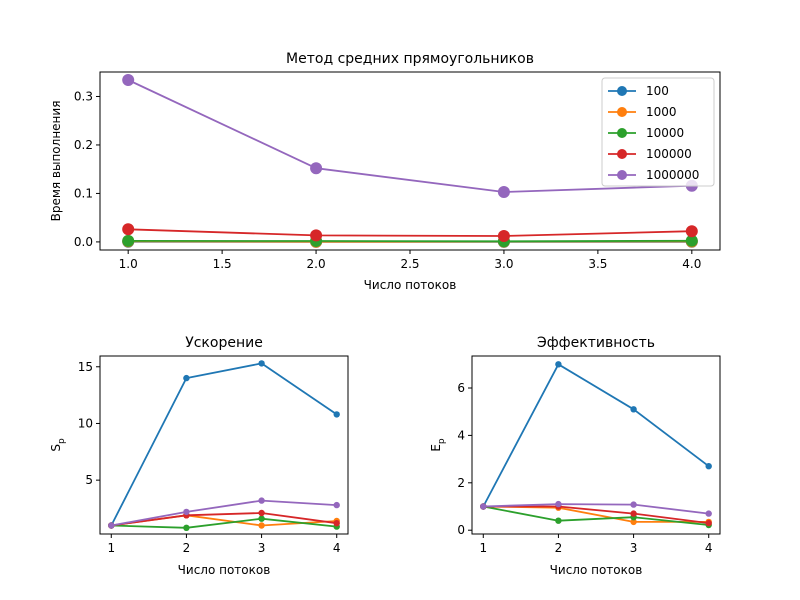  I want to click on efficiency-y-tick-label: 2, so click(461, 483).